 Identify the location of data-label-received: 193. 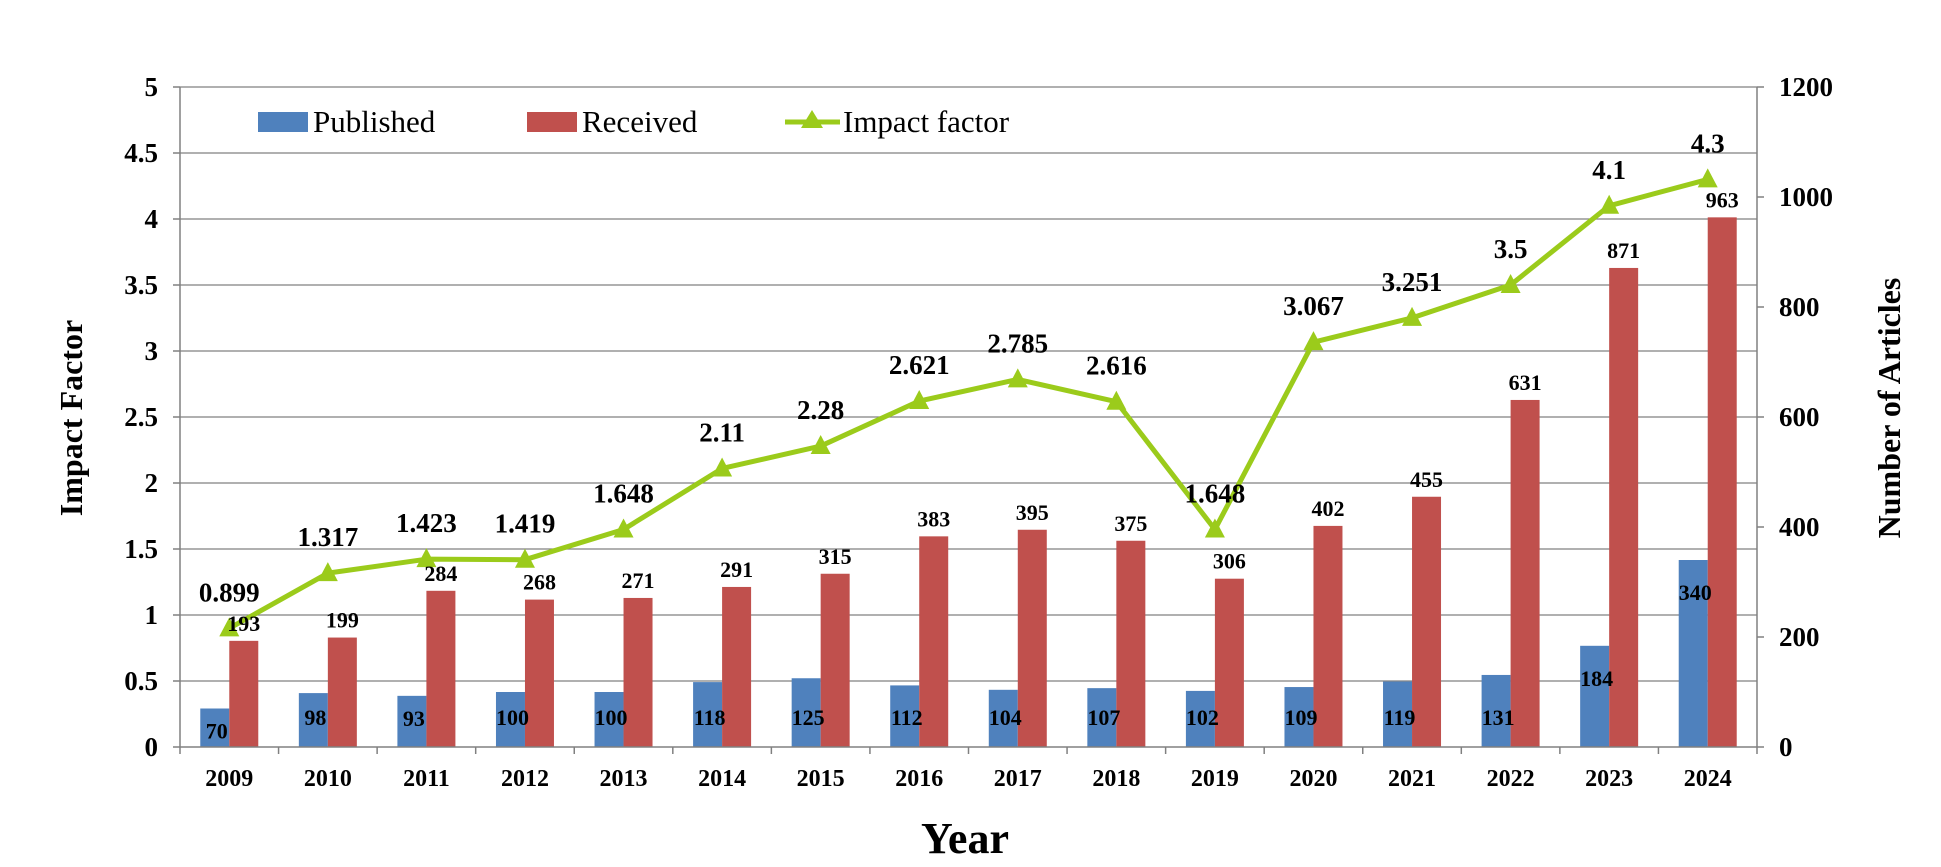
(243, 623).